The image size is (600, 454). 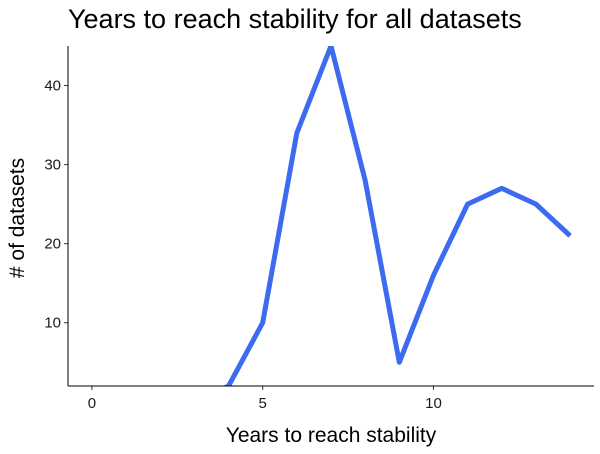 I want to click on y-tick-label: 30, so click(x=52, y=165).